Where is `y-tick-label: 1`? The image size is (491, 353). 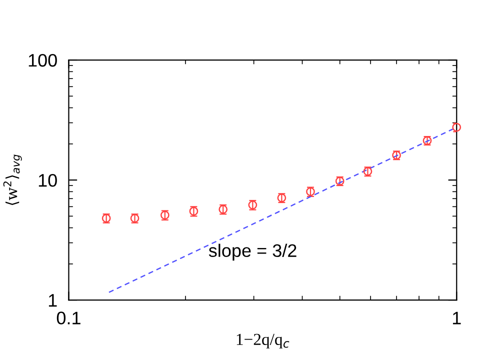 y-tick-label: 1 is located at coordinates (52, 300).